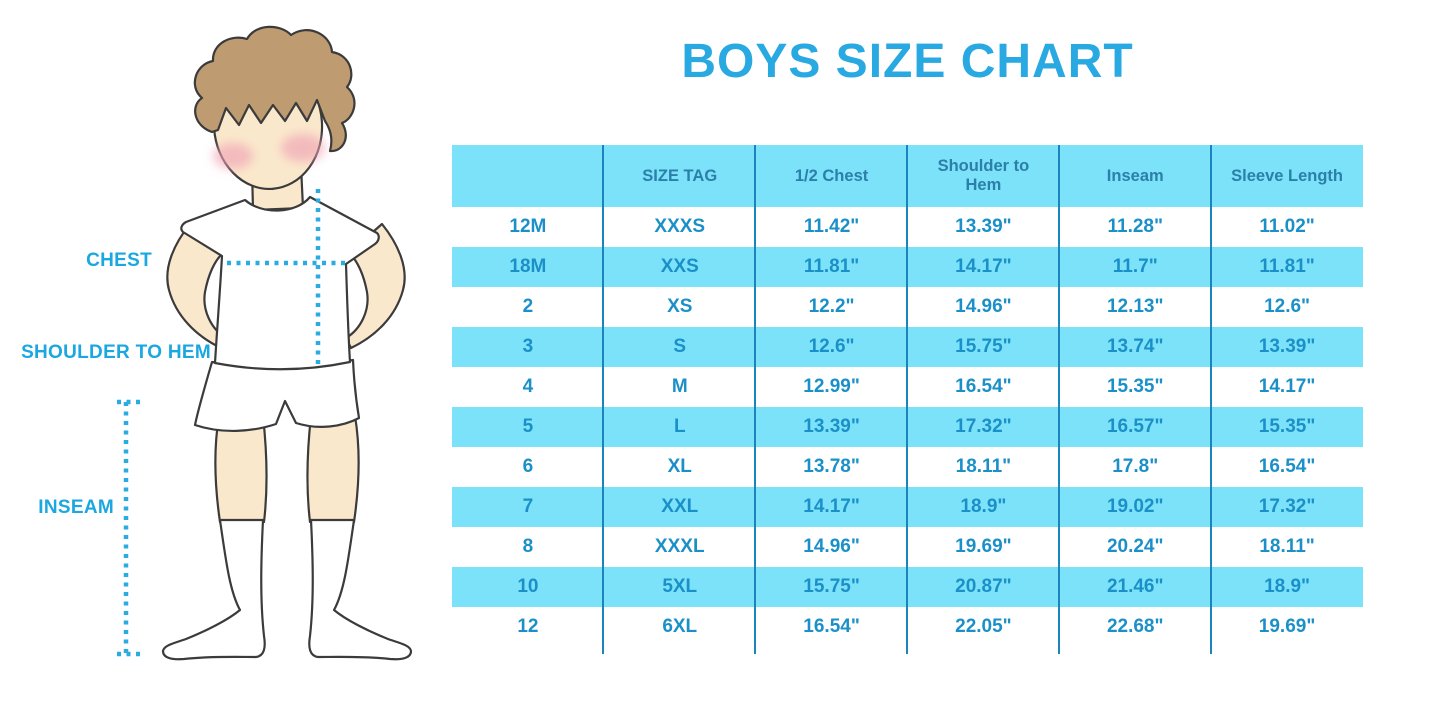  I want to click on table-cell: 11.42", so click(831, 226).